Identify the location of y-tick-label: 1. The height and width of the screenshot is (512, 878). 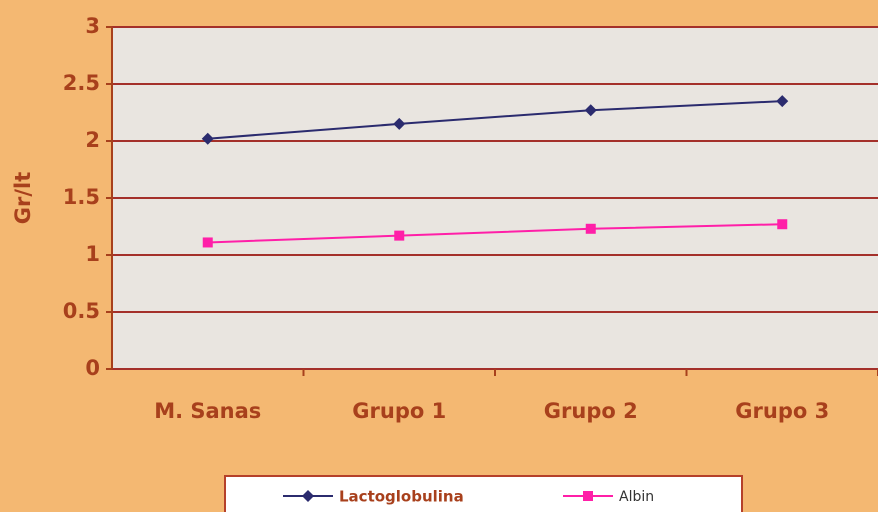
(92, 254).